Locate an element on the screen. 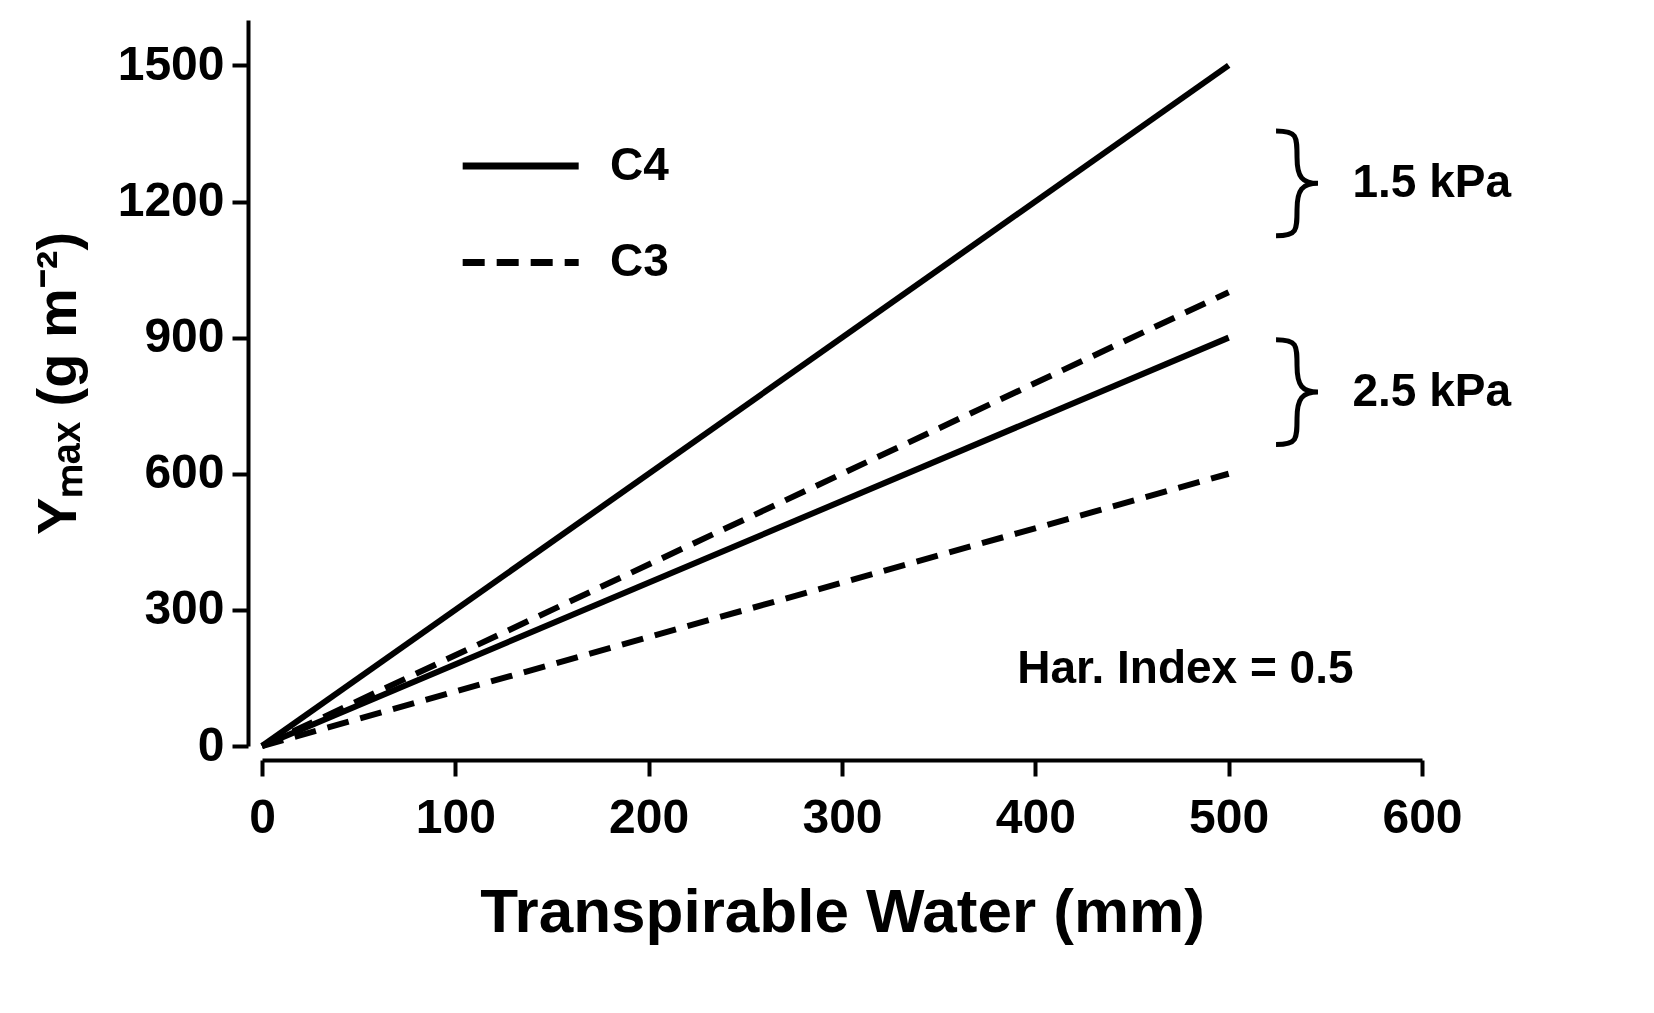  y-tick-label: 0 is located at coordinates (211, 744).